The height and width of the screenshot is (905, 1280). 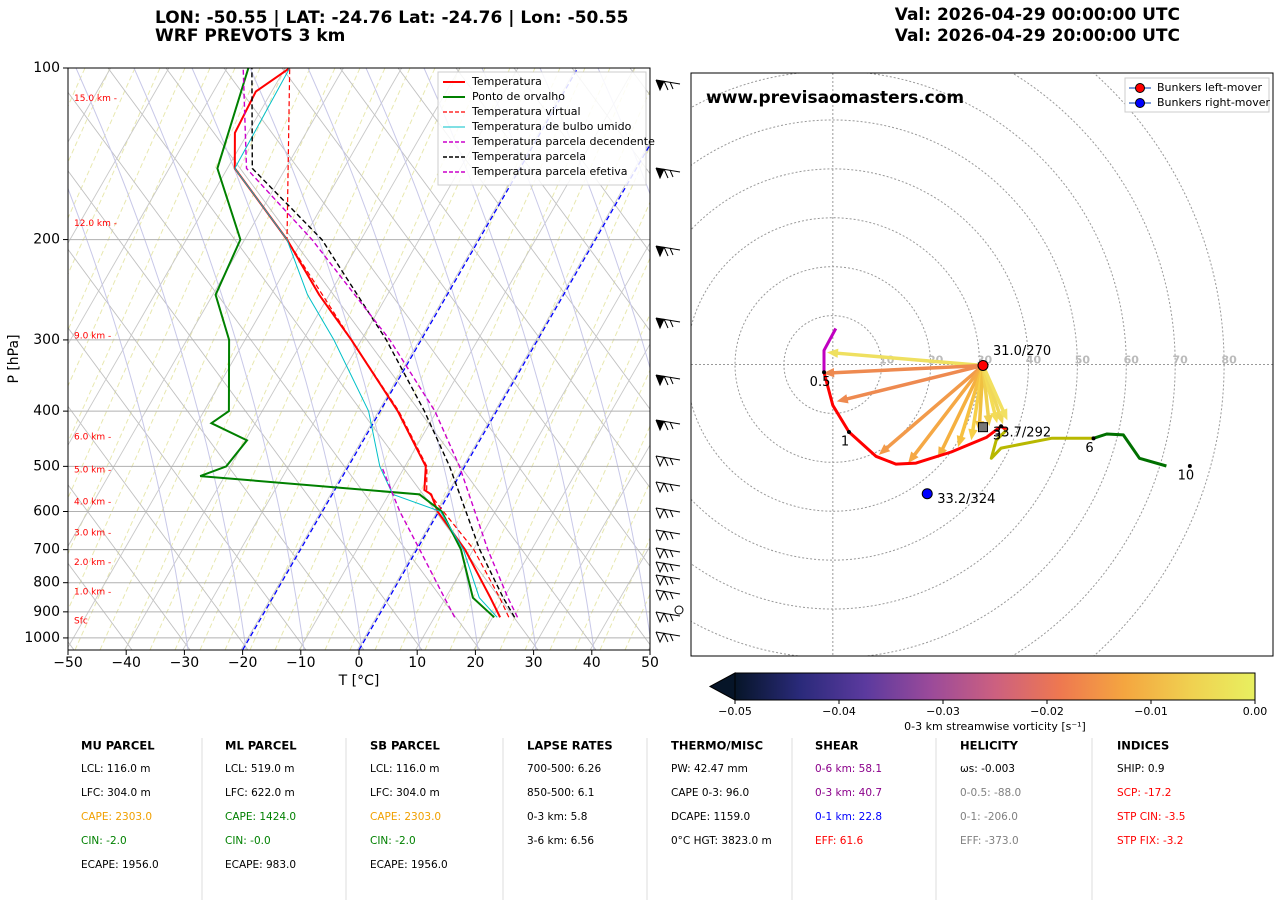 What do you see at coordinates (570, 746) in the screenshot?
I see `section-title: LAPSE RATES` at bounding box center [570, 746].